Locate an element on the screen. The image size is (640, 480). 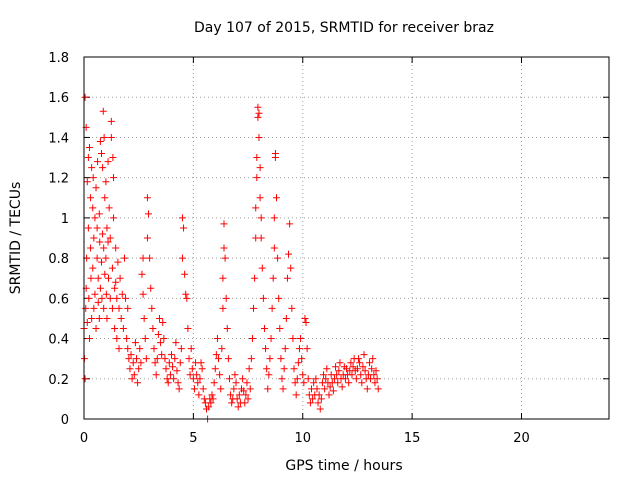
x-tick-label: 10 is located at coordinates (302, 438).